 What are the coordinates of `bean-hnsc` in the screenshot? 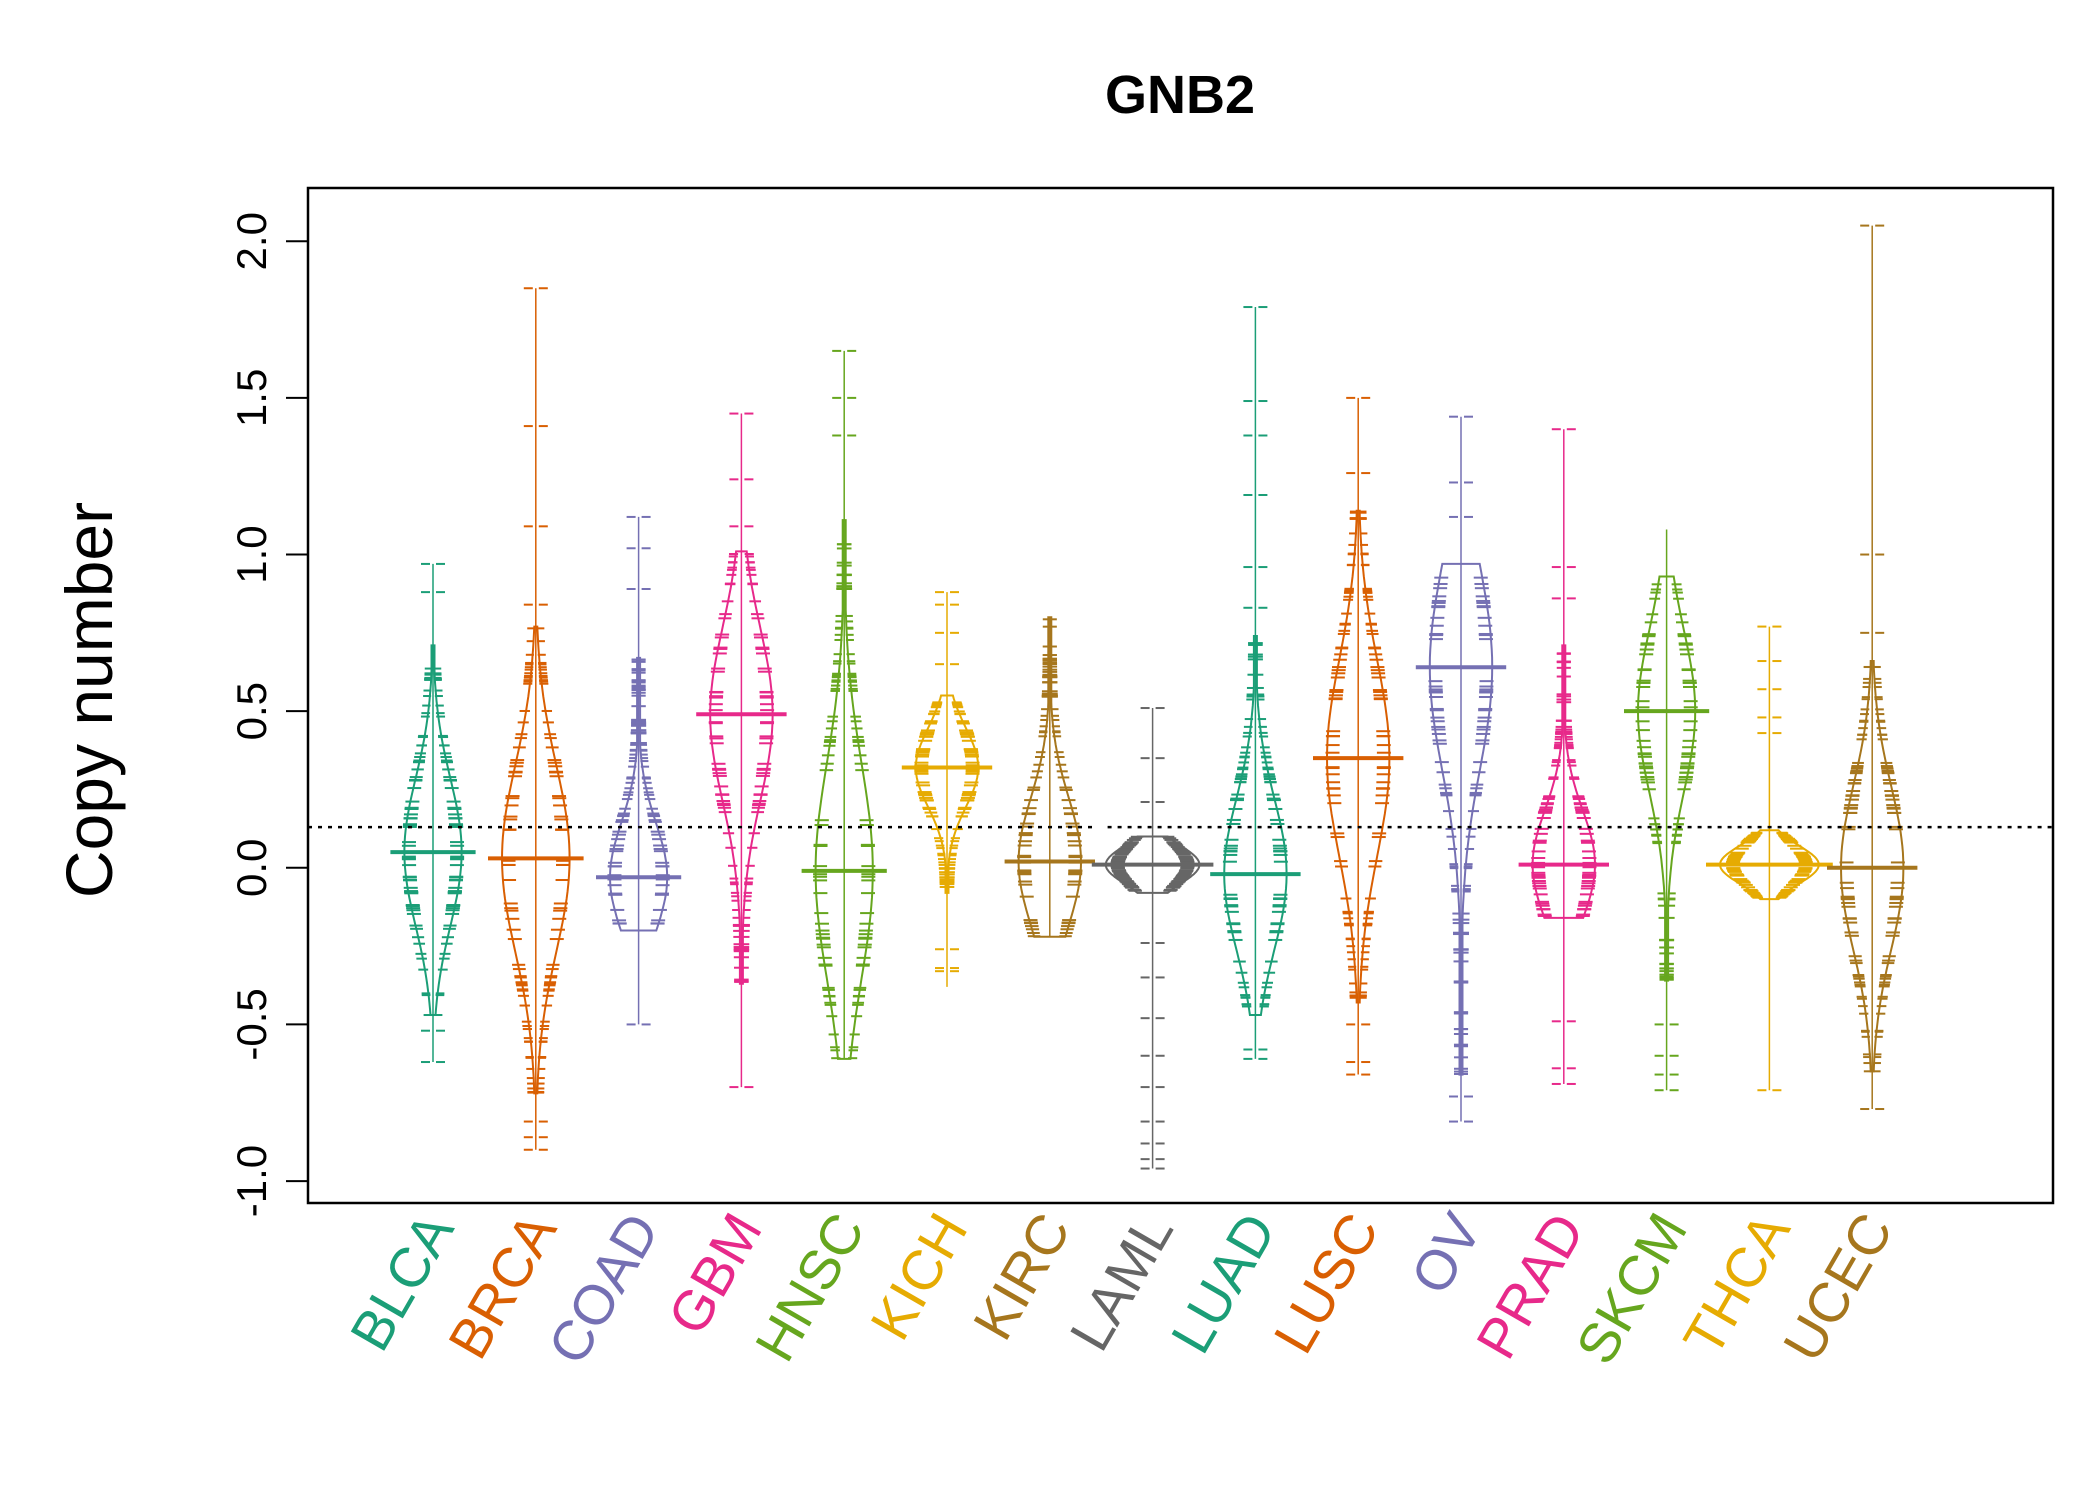 It's located at (844, 704).